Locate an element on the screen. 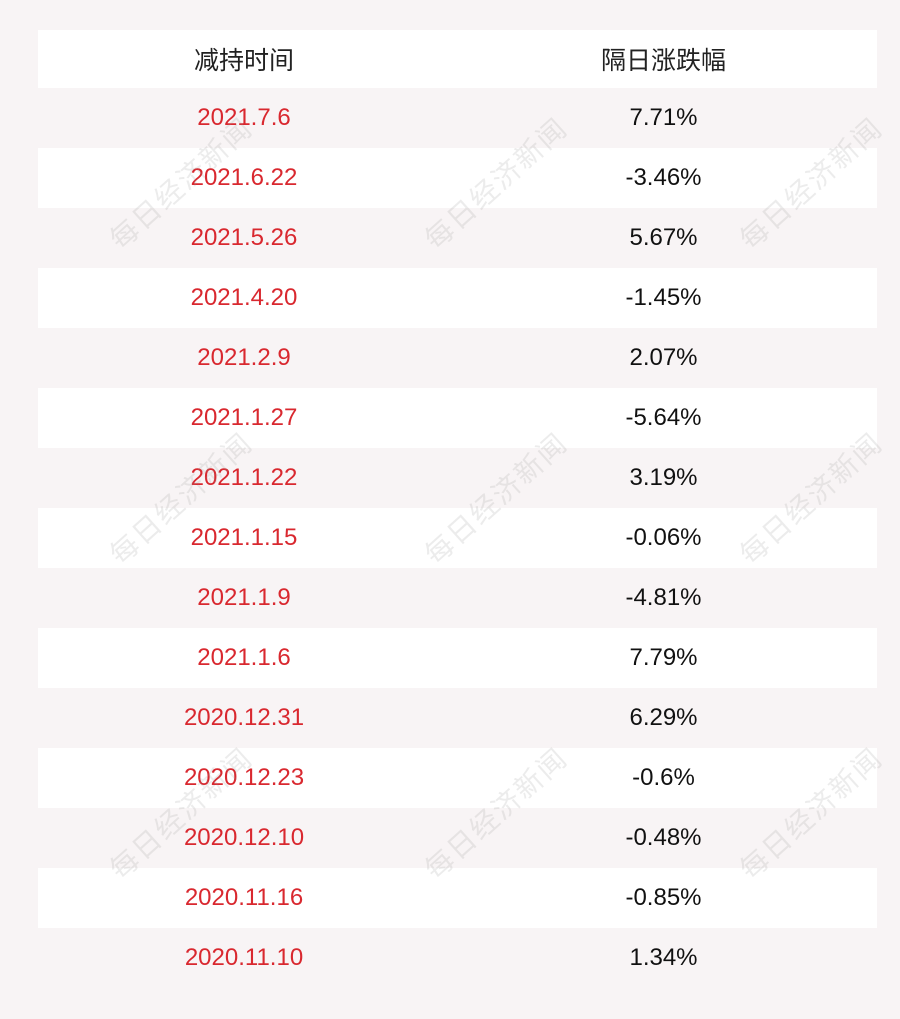 The width and height of the screenshot is (900, 1019). row-date: 2021.1.22 is located at coordinates (244, 477).